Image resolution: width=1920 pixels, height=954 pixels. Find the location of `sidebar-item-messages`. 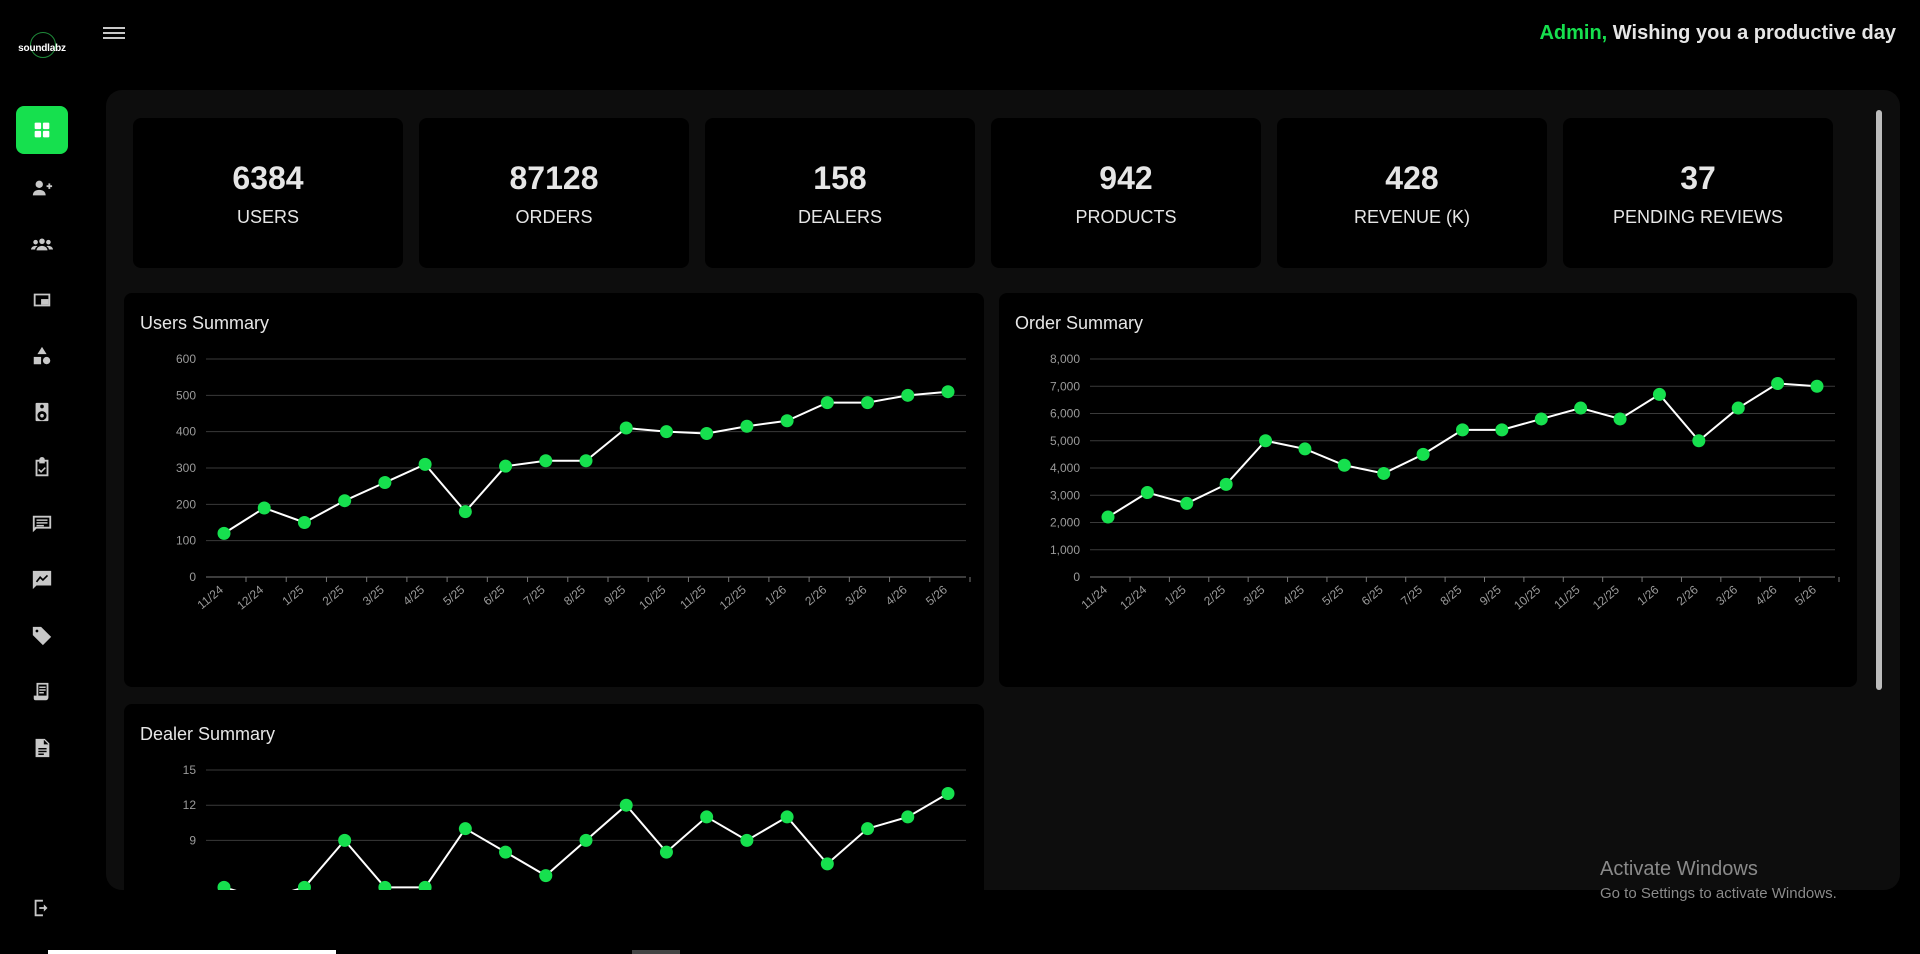

sidebar-item-messages is located at coordinates (42, 524).